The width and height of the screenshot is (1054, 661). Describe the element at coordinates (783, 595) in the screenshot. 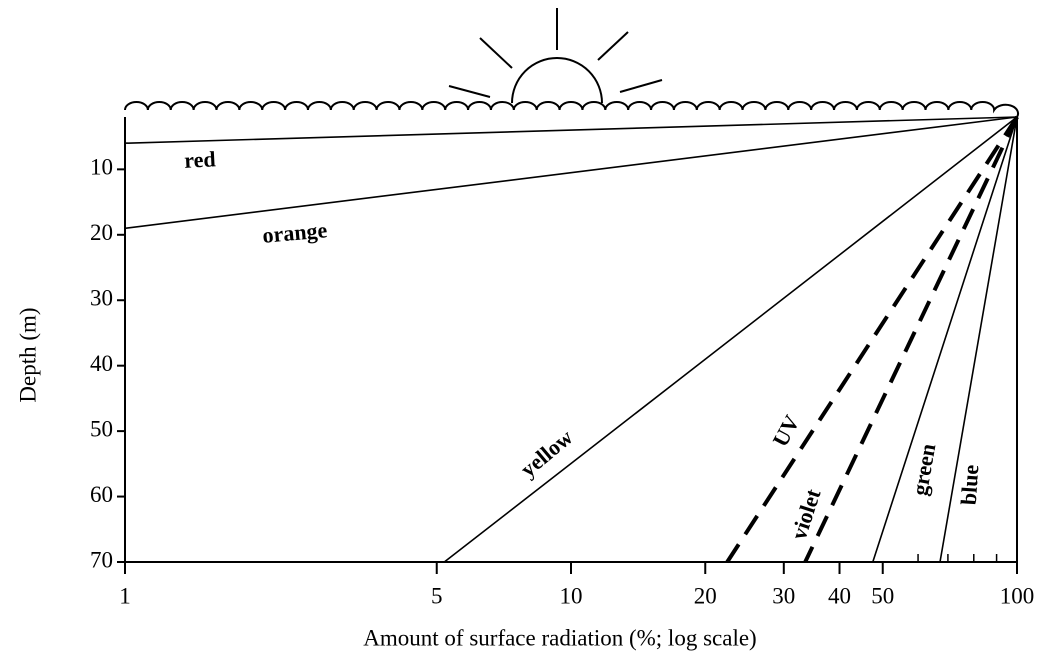

I see `x-tick-label: 30` at that location.